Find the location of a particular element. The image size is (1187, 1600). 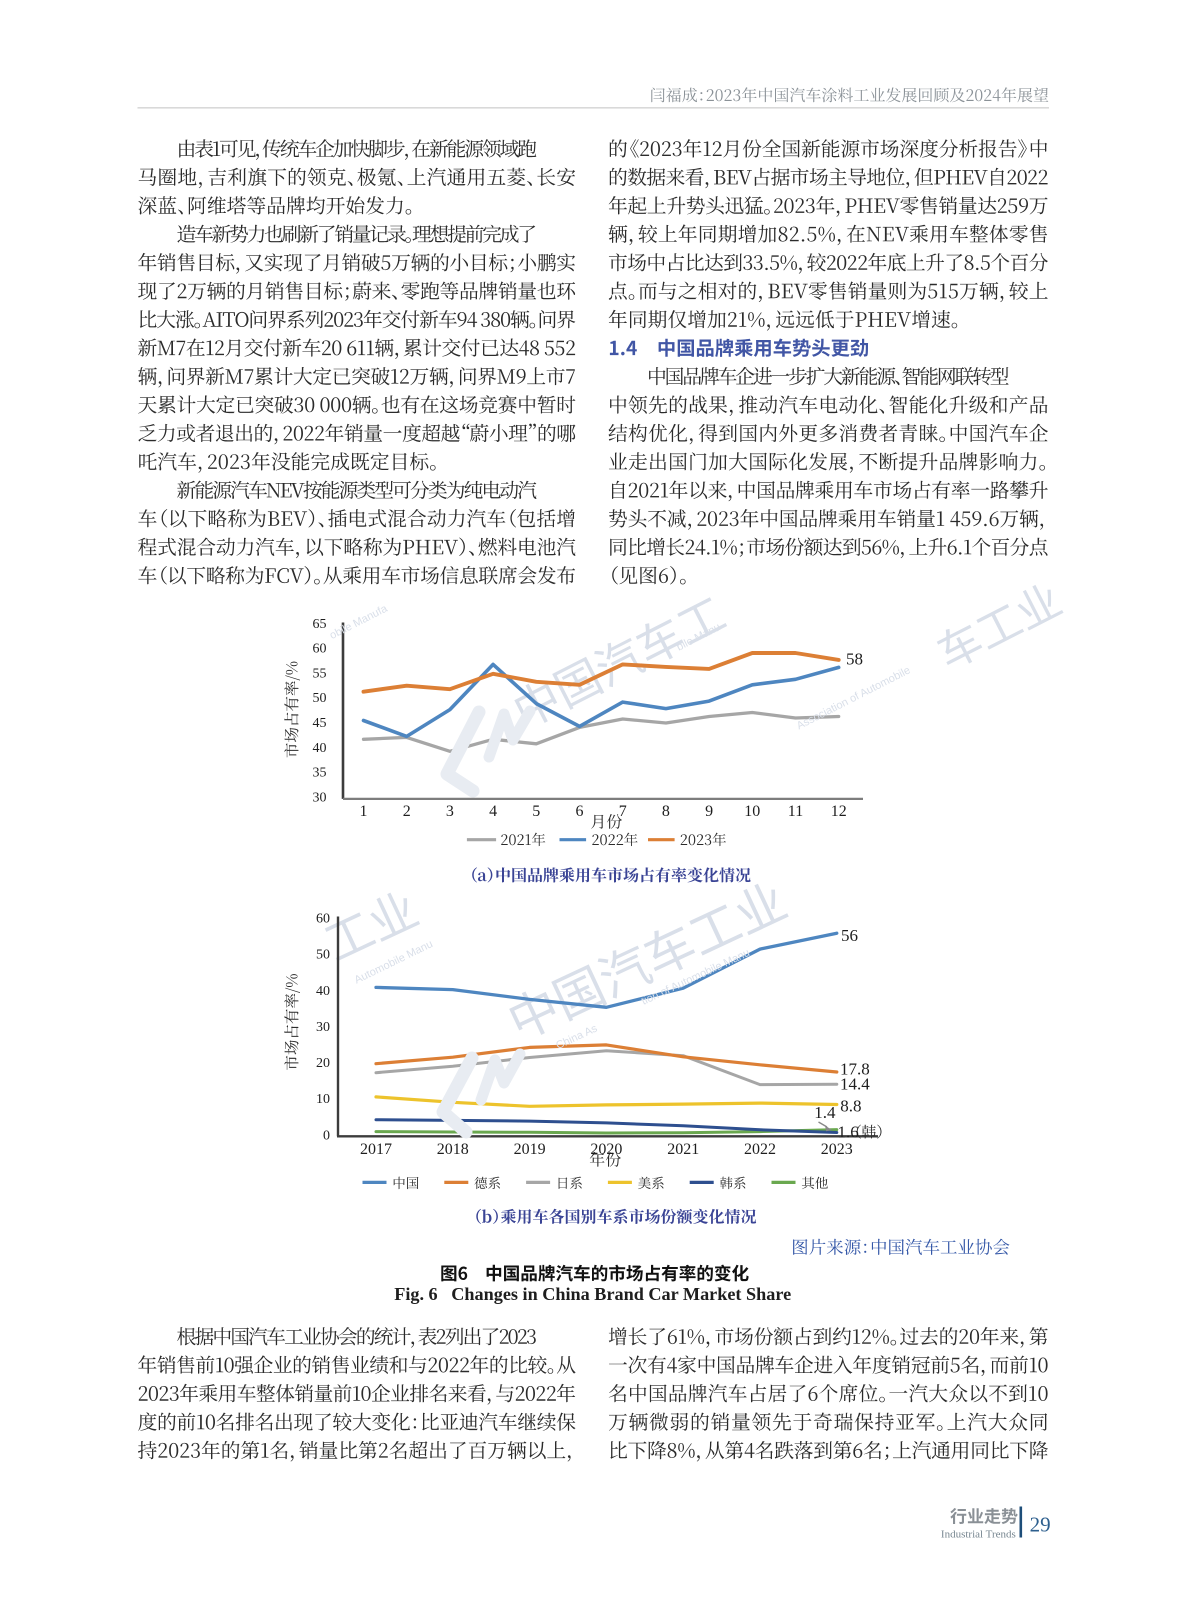

svg-text: 0 is located at coordinates (326, 1135).